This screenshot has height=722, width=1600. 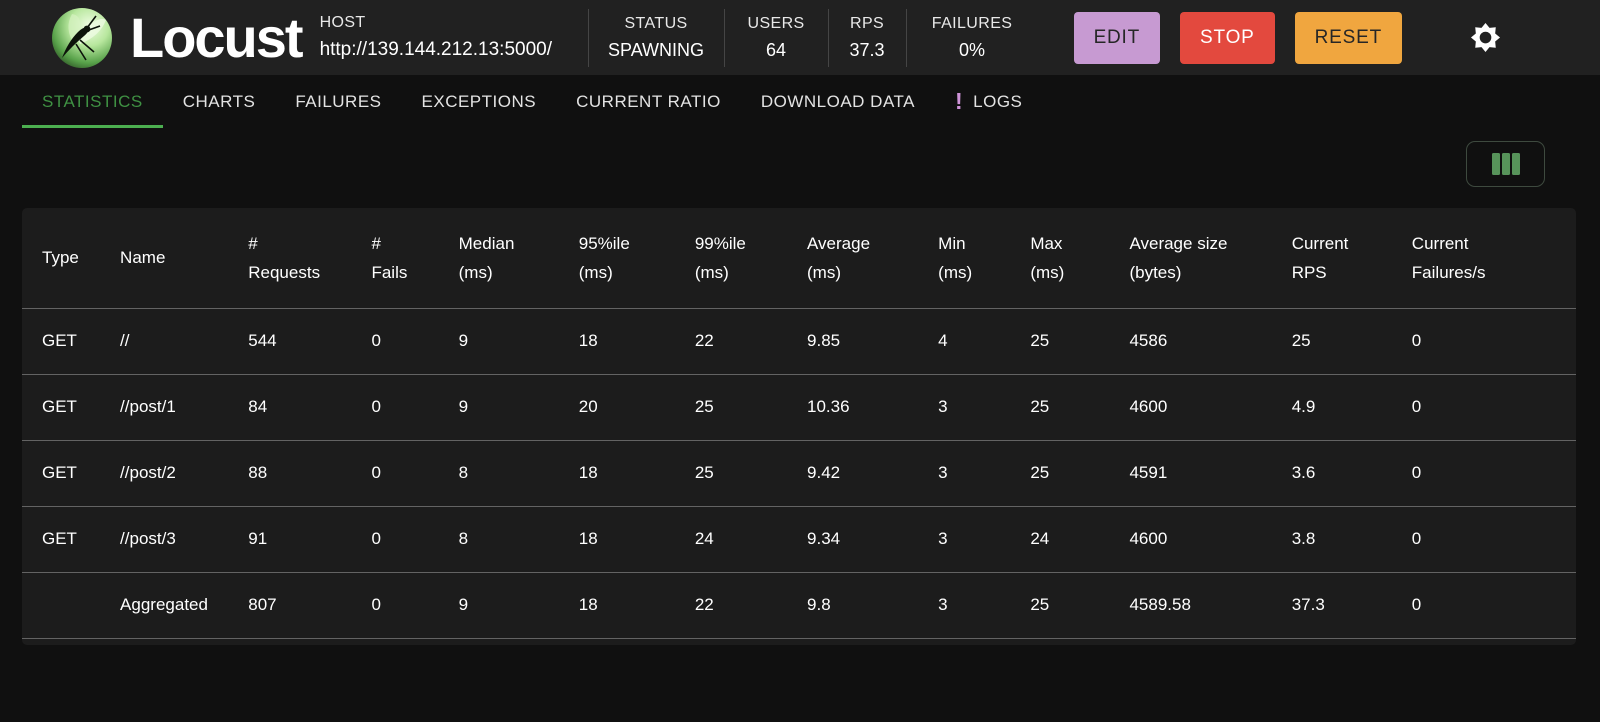 What do you see at coordinates (1117, 37) in the screenshot?
I see `edit-button: EDIT` at bounding box center [1117, 37].